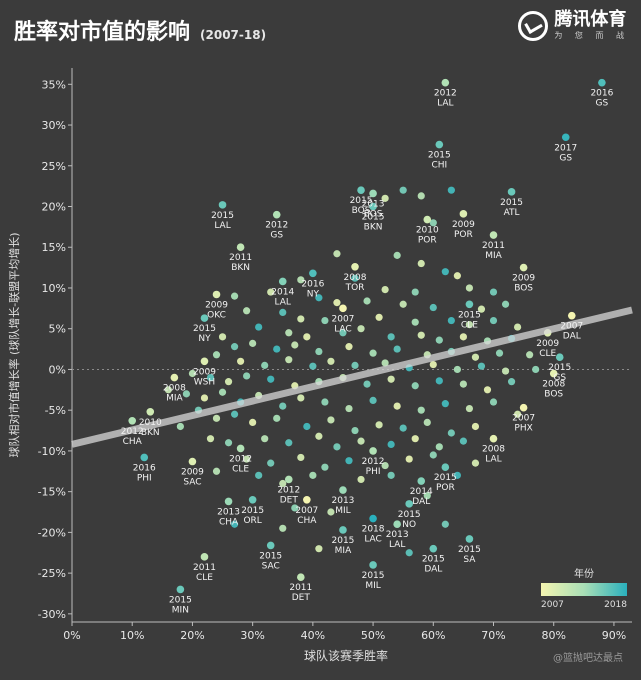 The height and width of the screenshot is (680, 641). What do you see at coordinates (204, 339) in the screenshot?
I see `point-label-team: NY` at bounding box center [204, 339].